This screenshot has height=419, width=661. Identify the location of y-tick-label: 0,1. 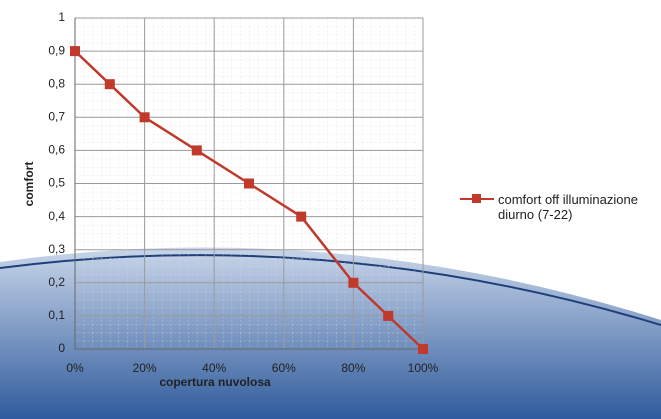
(56, 315).